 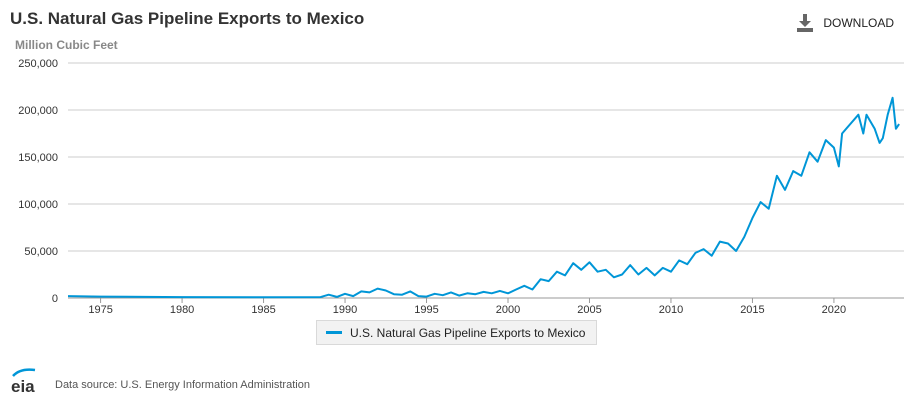 I want to click on x-tick-label: 1980, so click(x=182, y=310).